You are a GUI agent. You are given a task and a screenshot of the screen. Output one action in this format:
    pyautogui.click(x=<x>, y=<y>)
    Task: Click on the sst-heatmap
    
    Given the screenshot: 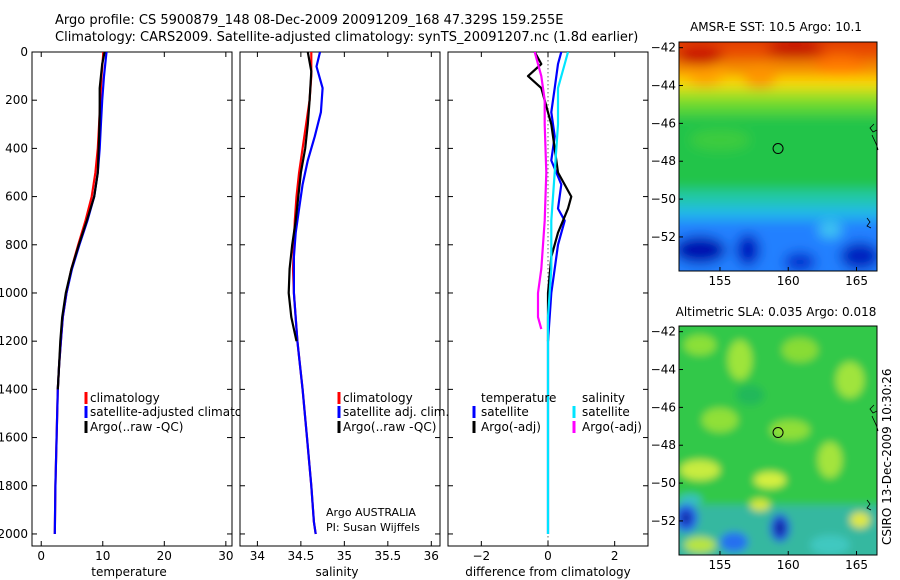 What is the action you would take?
    pyautogui.click(x=778, y=156)
    